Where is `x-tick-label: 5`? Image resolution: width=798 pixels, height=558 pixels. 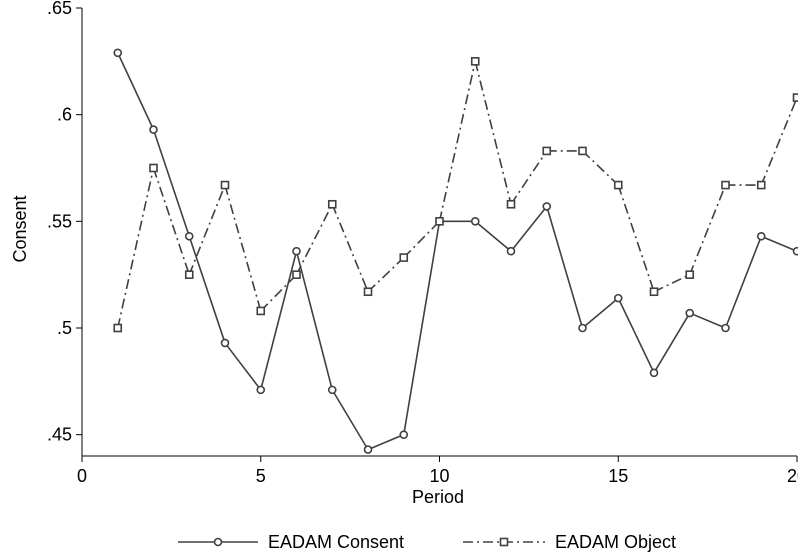 x-tick-label: 5 is located at coordinates (261, 476).